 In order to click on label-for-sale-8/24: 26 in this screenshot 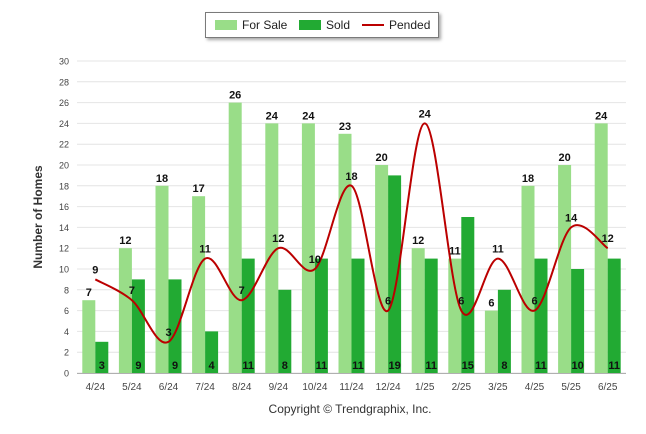, I will do `click(235, 96)`.